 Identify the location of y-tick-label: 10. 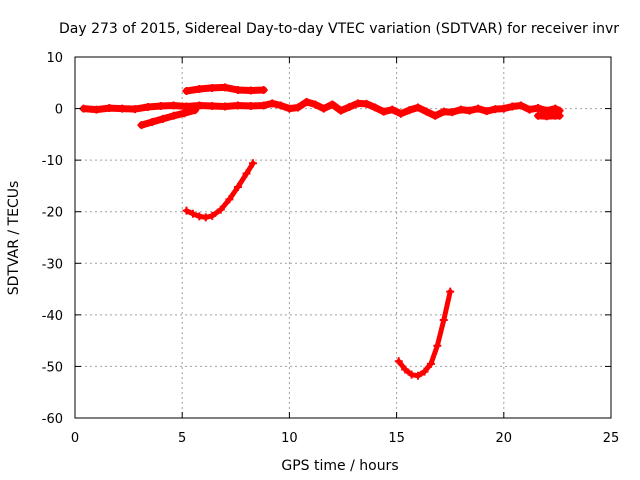
(54, 58).